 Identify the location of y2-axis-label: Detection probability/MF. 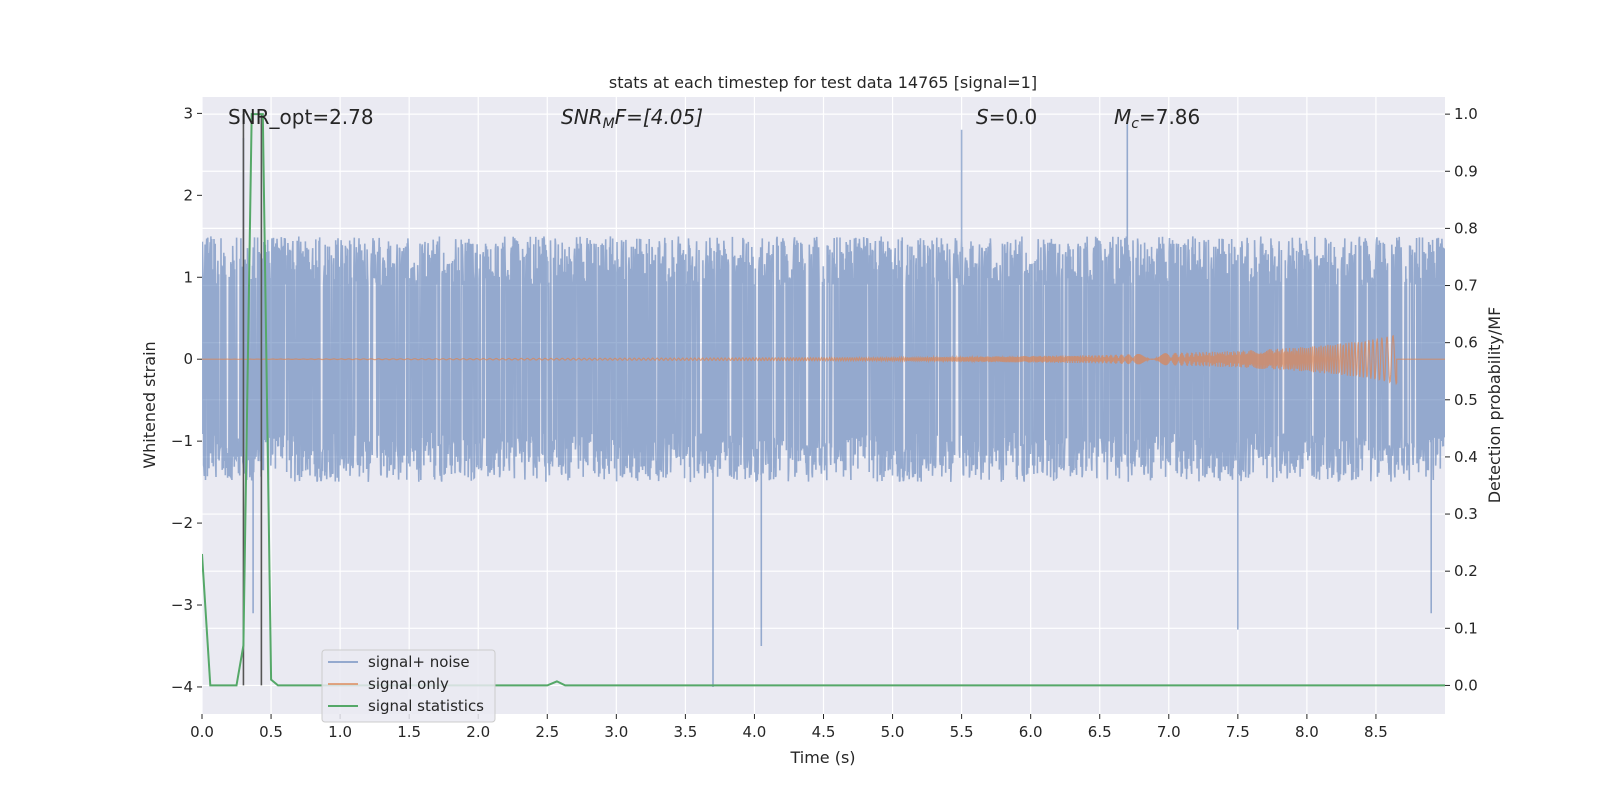
(1494, 405).